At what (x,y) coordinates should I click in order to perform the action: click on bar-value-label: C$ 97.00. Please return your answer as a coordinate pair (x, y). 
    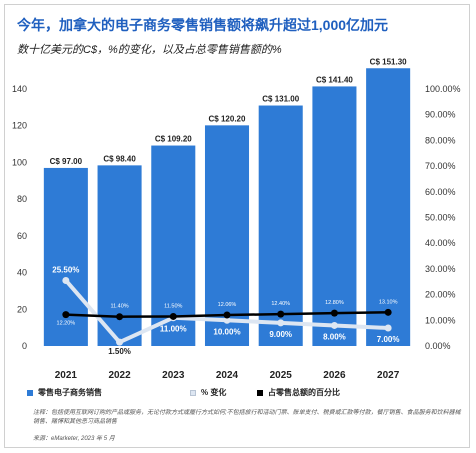
    Looking at the image, I should click on (66, 161).